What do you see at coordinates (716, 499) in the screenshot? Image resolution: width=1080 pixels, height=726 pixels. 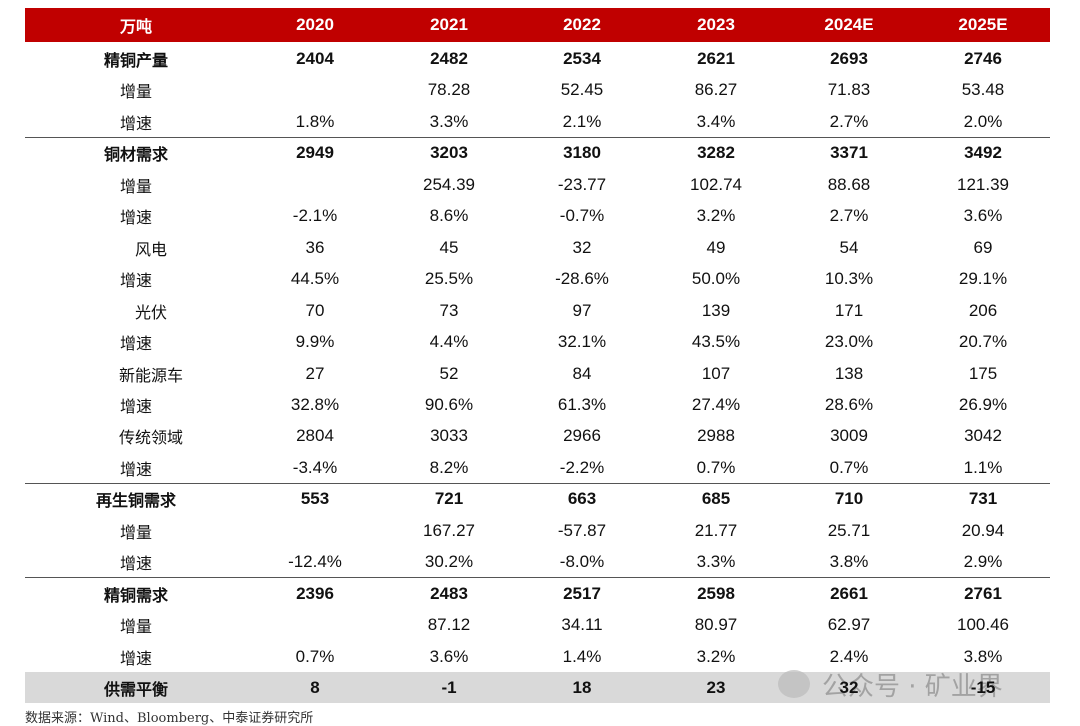 I see `cell: 685` at bounding box center [716, 499].